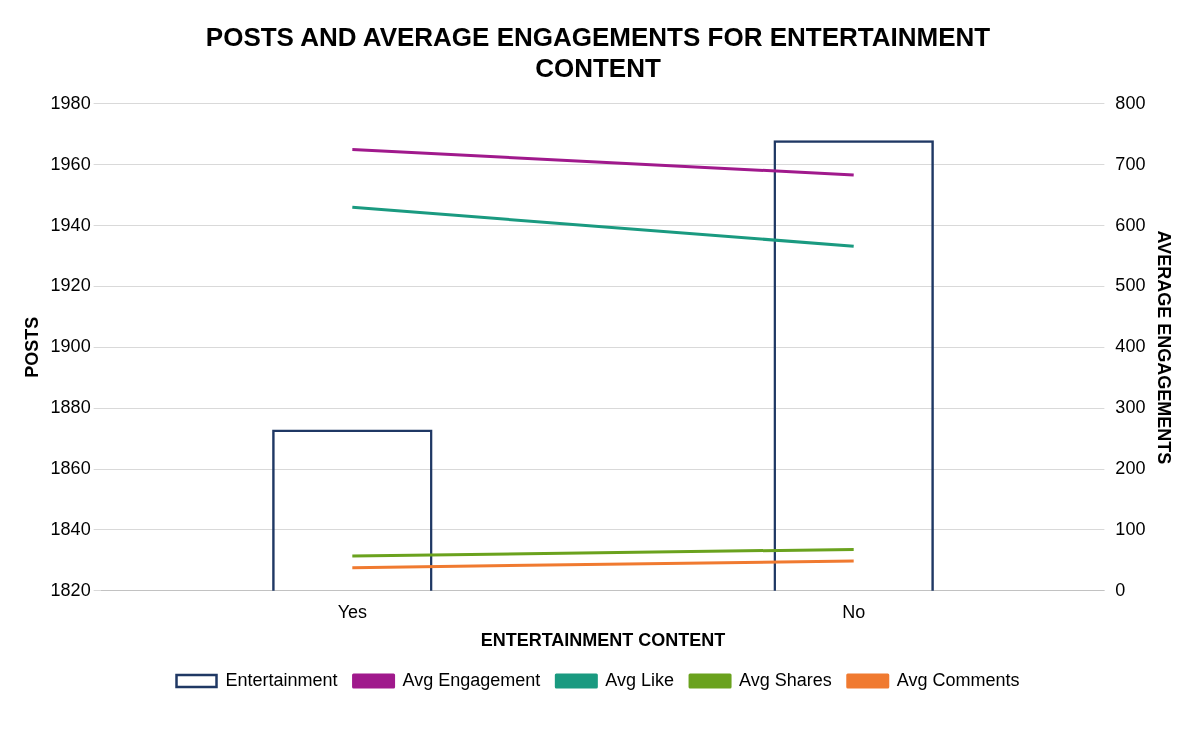 This screenshot has width=1200, height=731. Describe the element at coordinates (1130, 224) in the screenshot. I see `y2-tick-label: 600` at that location.